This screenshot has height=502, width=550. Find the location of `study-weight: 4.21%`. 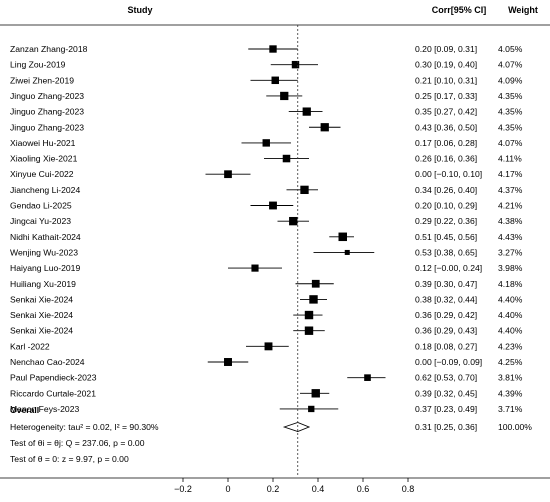

study-weight: 4.21% is located at coordinates (510, 206).